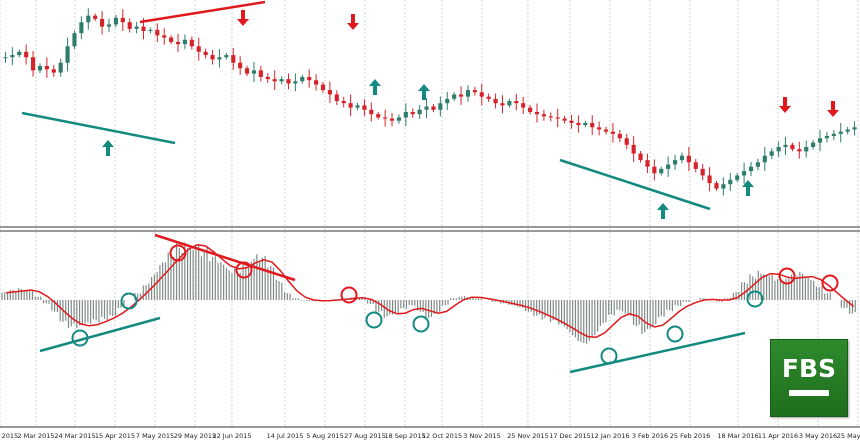 This screenshot has height=443, width=860. I want to click on x-tick-label: 29 May 2015, so click(195, 436).